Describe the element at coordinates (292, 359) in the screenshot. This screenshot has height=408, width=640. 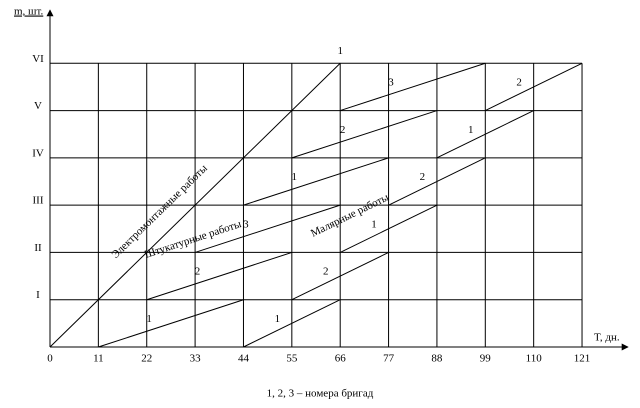
I see `x-tick-label: 55` at that location.